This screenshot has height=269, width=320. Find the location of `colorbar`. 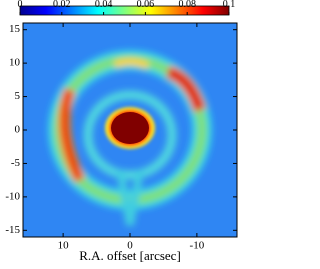

colorbar is located at coordinates (124, 10).